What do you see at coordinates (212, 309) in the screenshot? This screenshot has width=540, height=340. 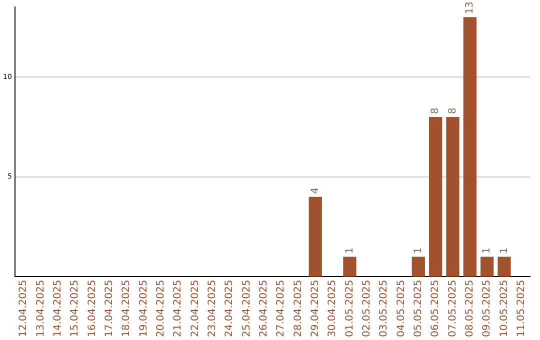 I see `x-tick-label: 23.04.2025` at bounding box center [212, 309].